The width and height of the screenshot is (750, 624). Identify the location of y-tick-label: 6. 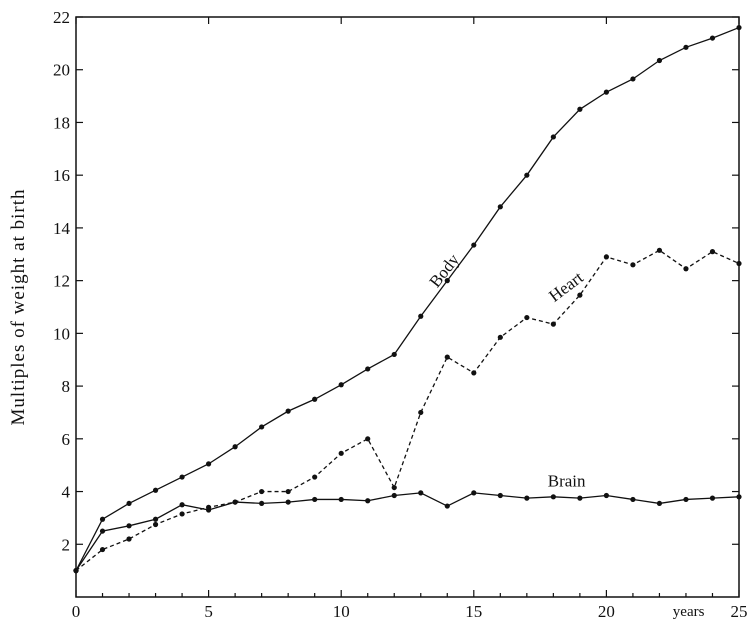
(66, 439).